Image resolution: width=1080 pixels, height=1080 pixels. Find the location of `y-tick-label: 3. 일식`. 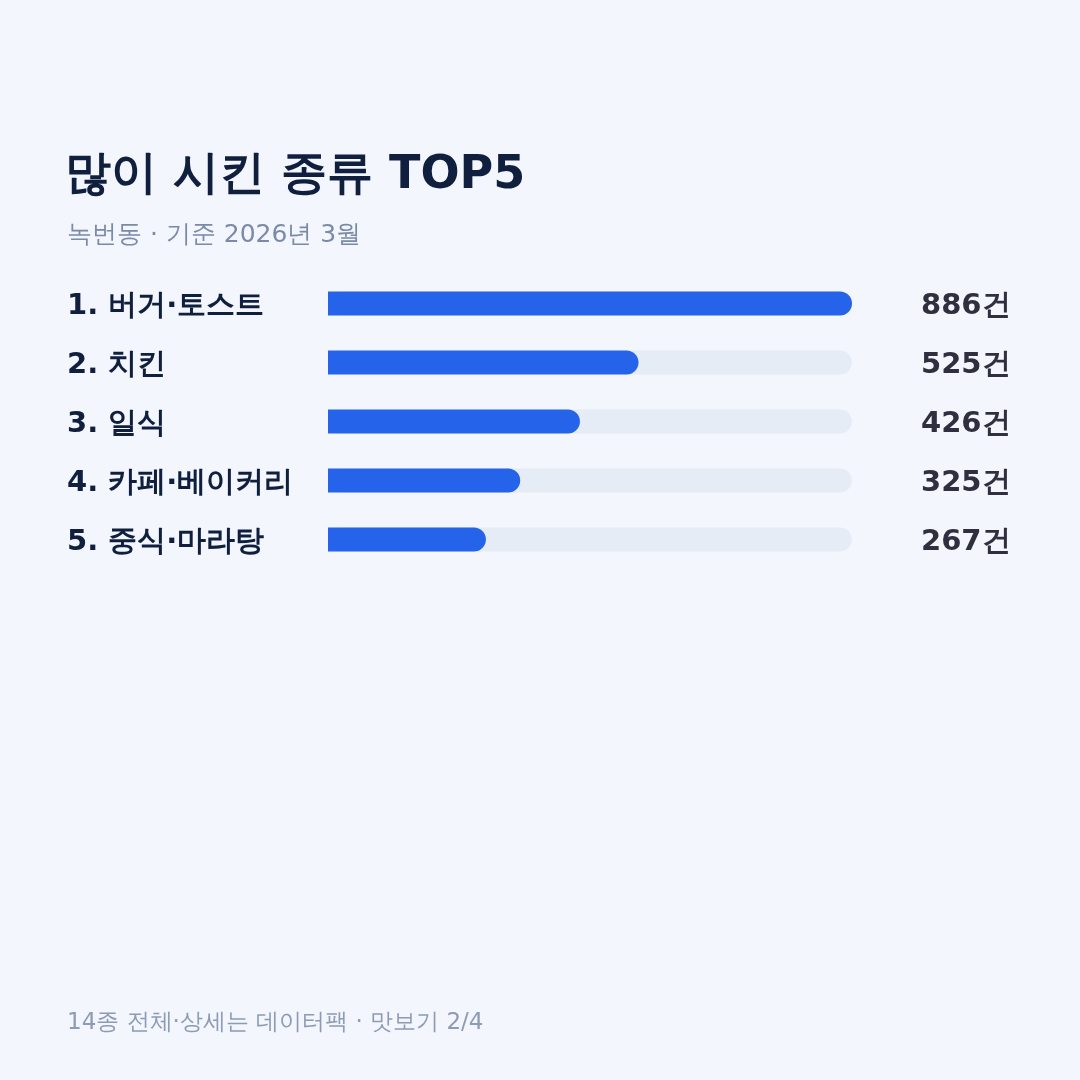

y-tick-label: 3. 일식 is located at coordinates (117, 422).